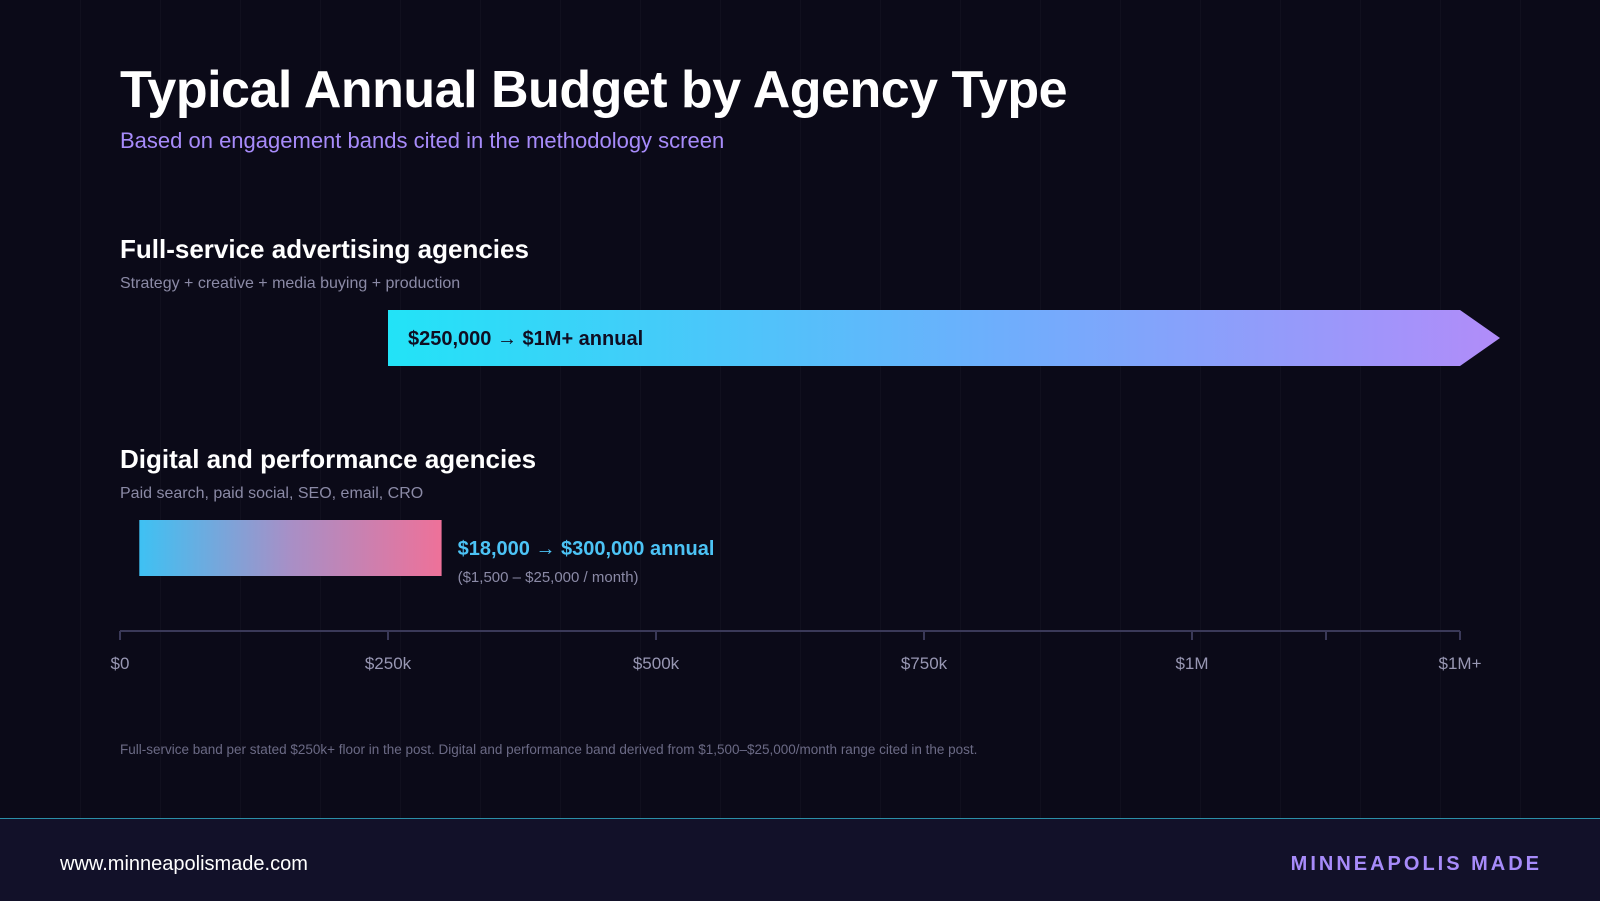 The height and width of the screenshot is (901, 1600). What do you see at coordinates (548, 577) in the screenshot?
I see `range-bar-sublabel: ($1,500 – $25,000 / month)` at bounding box center [548, 577].